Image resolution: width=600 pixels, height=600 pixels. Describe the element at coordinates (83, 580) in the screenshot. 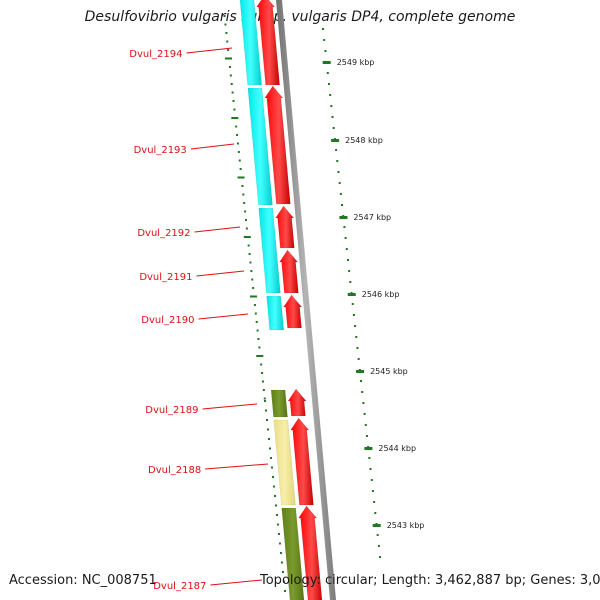

I see `accession-text: Accession: NC_008751` at that location.